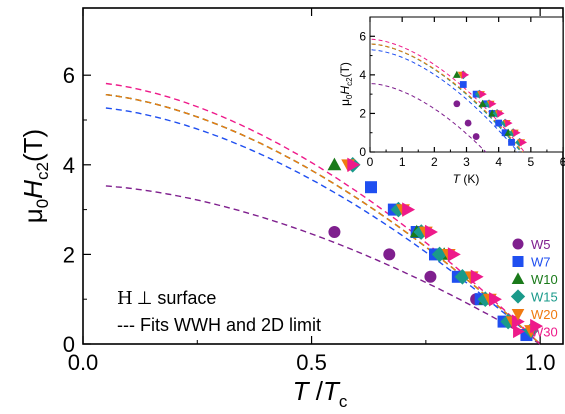 The image size is (565, 414). What do you see at coordinates (371, 187) in the screenshot?
I see `data-point-w7` at bounding box center [371, 187].